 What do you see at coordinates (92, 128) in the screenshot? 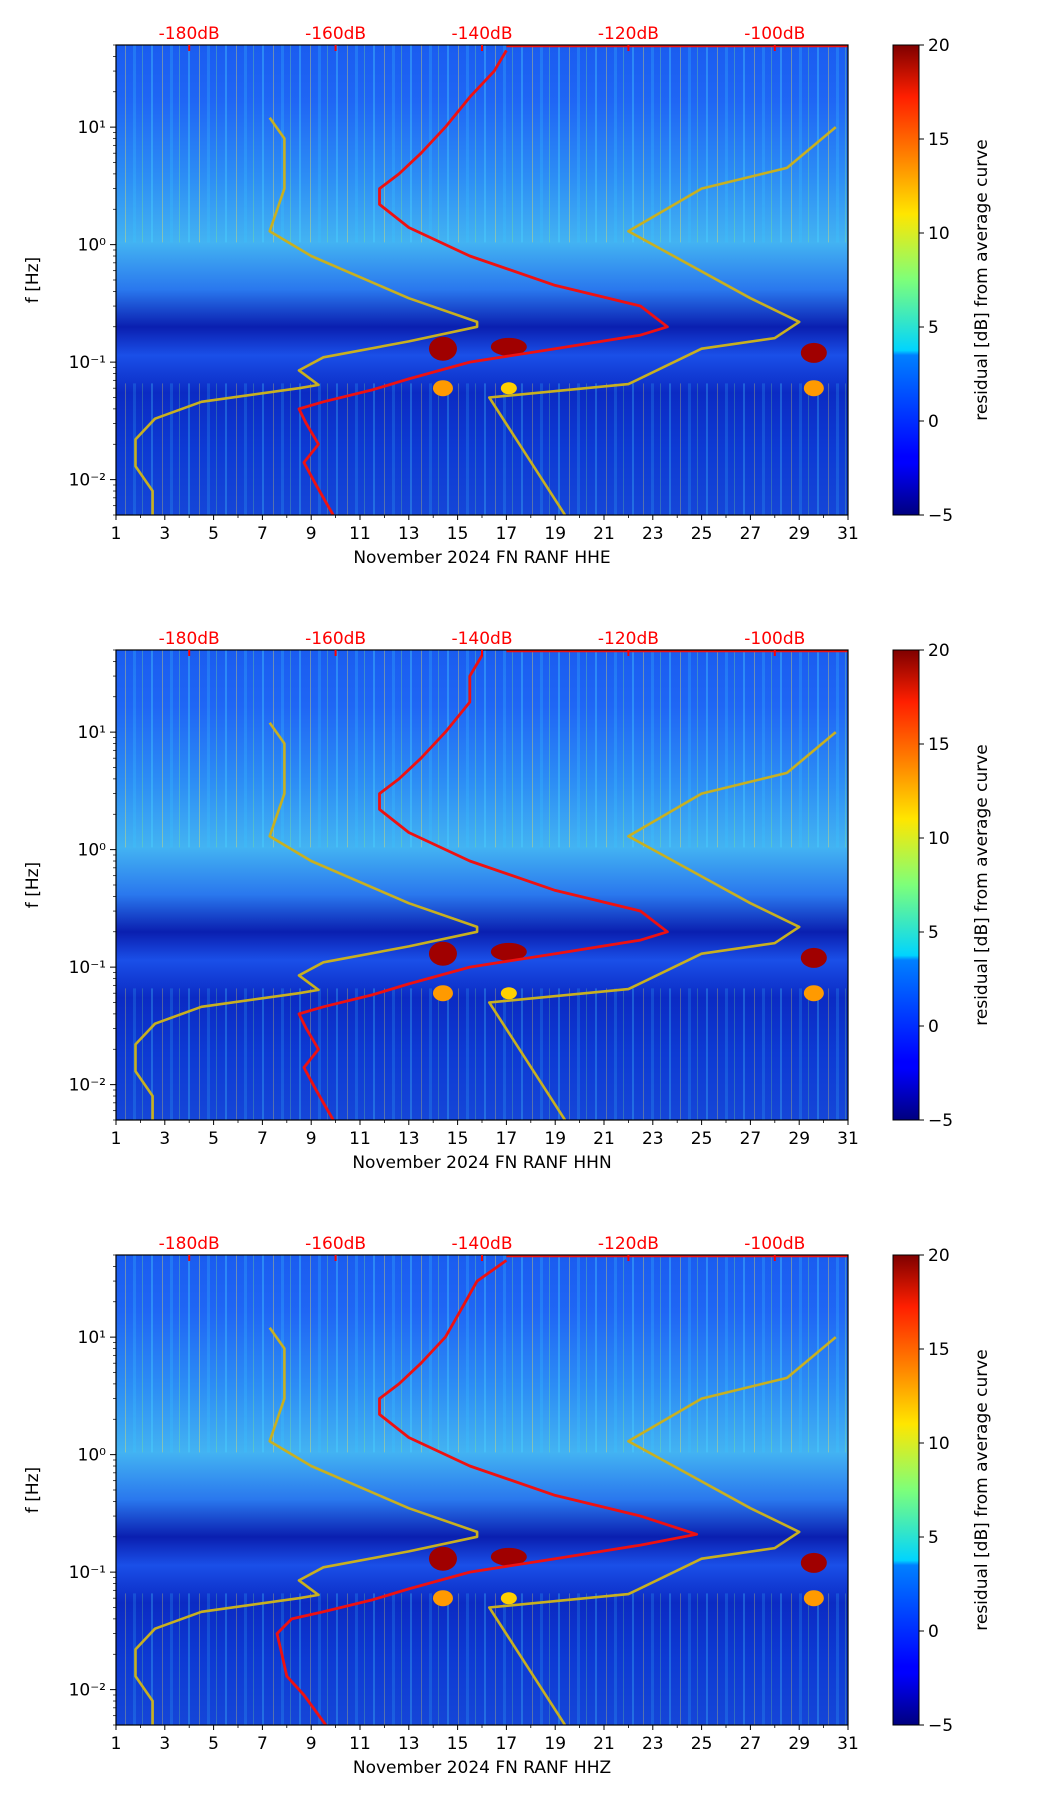
I see `y-tick-label: 10¹` at bounding box center [92, 128].